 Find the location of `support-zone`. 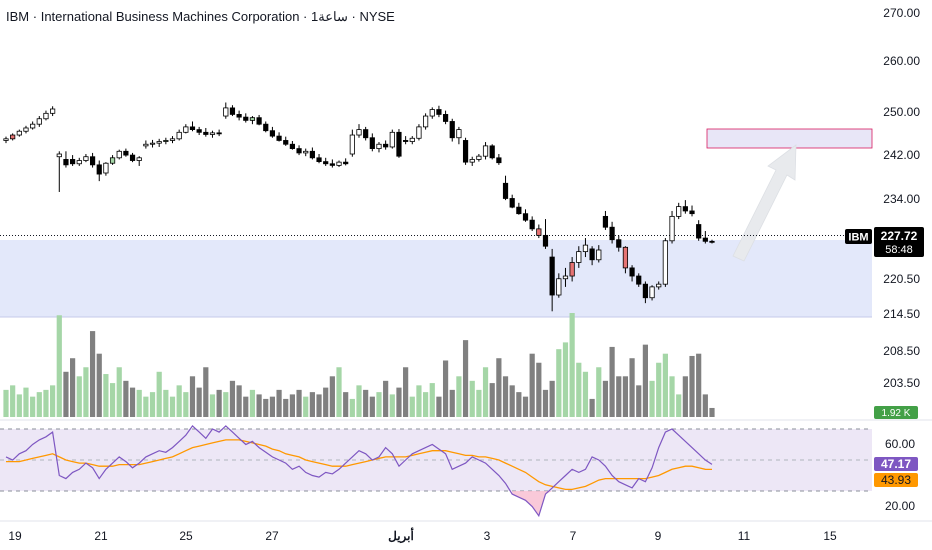

support-zone is located at coordinates (436, 278).